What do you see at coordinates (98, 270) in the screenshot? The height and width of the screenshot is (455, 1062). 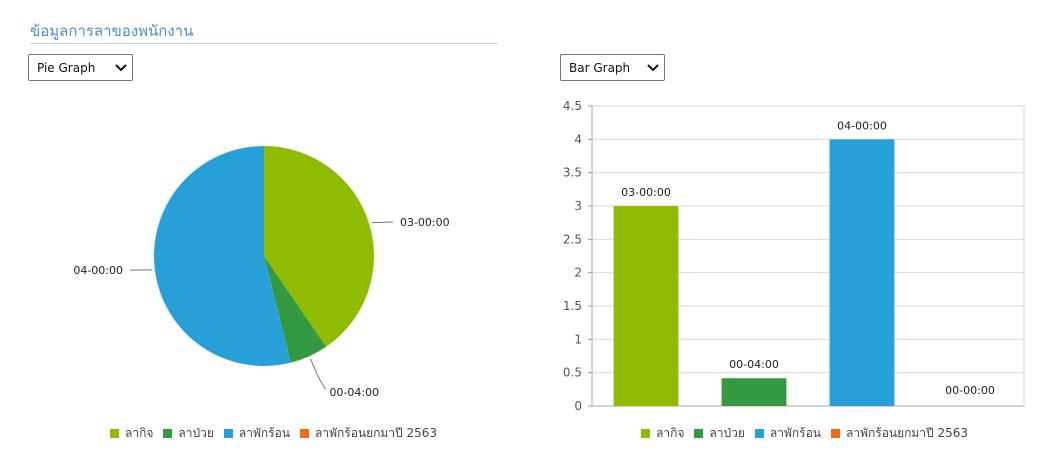 I see `pie-data-label: 04-00:00` at bounding box center [98, 270].